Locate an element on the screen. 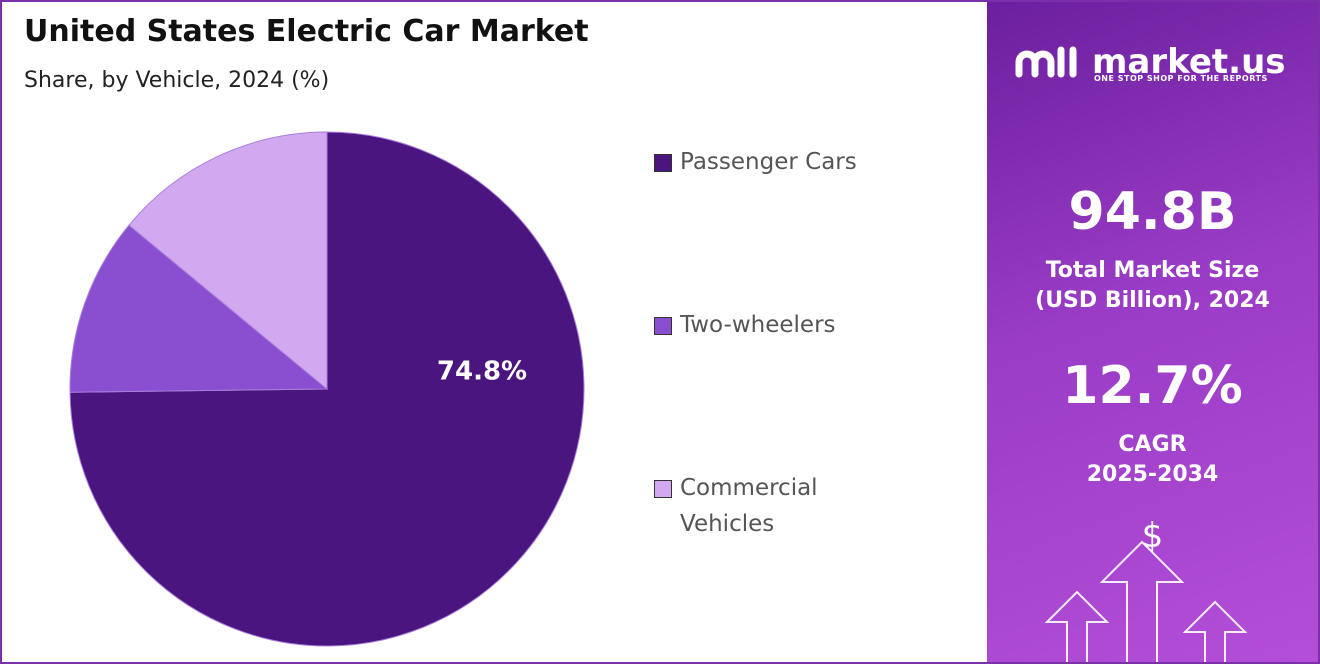  legend-item: Commercial Vehicles is located at coordinates (774, 506).